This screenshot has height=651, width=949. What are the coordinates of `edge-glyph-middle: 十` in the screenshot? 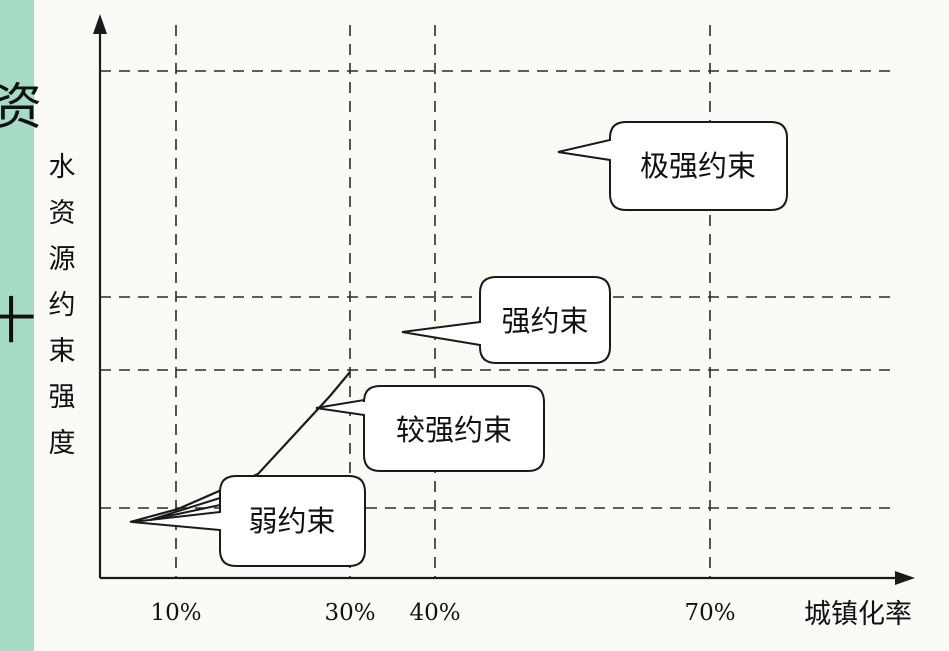 It's located at (18, 321).